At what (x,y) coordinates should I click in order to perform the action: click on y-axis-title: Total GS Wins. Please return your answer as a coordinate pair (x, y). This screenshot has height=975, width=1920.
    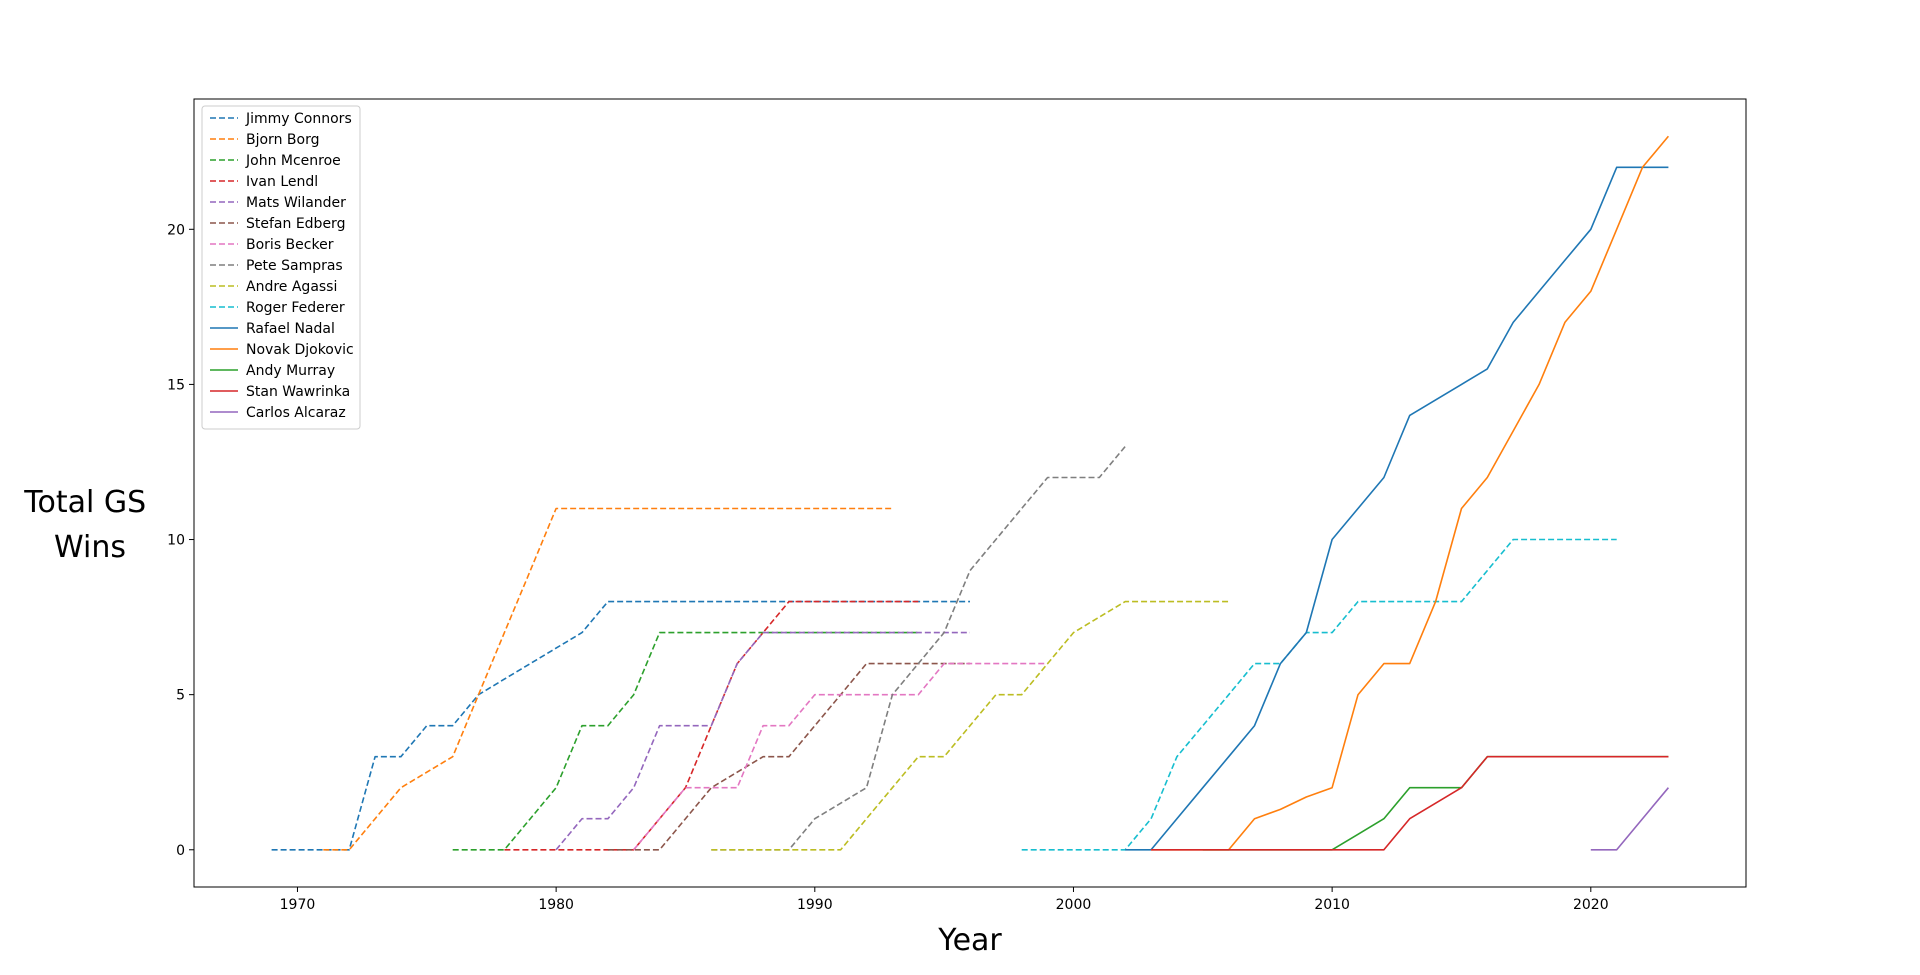
    Looking at the image, I should click on (89, 525).